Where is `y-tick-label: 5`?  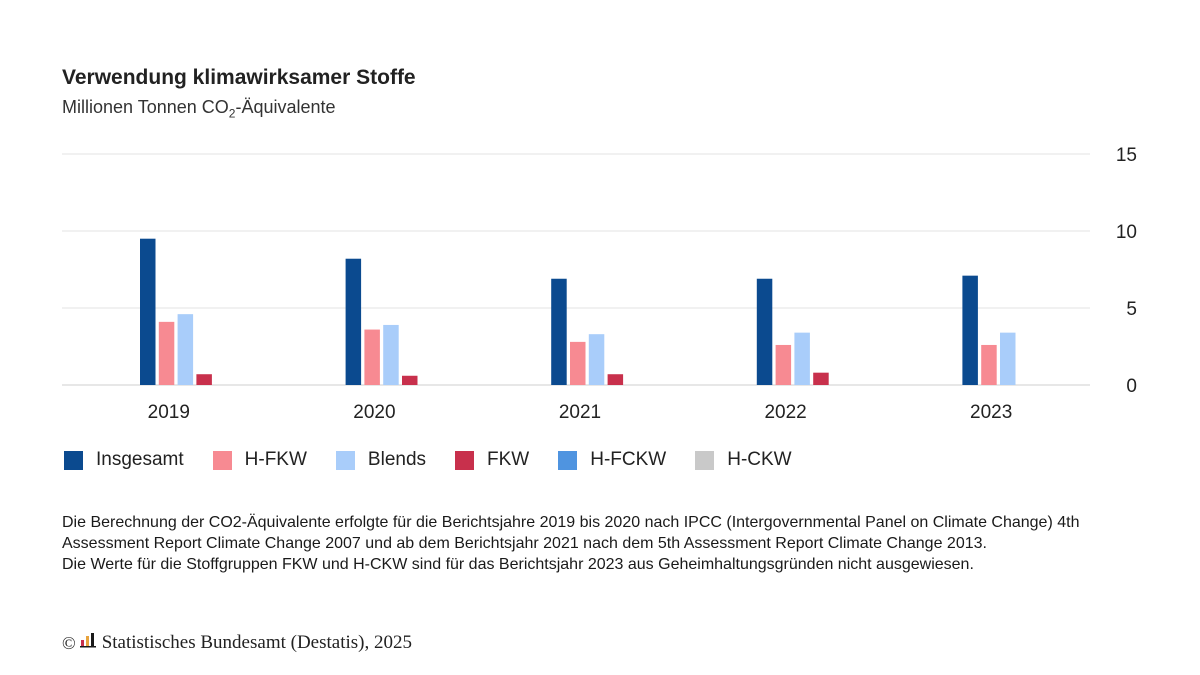
y-tick-label: 5 is located at coordinates (1131, 309).